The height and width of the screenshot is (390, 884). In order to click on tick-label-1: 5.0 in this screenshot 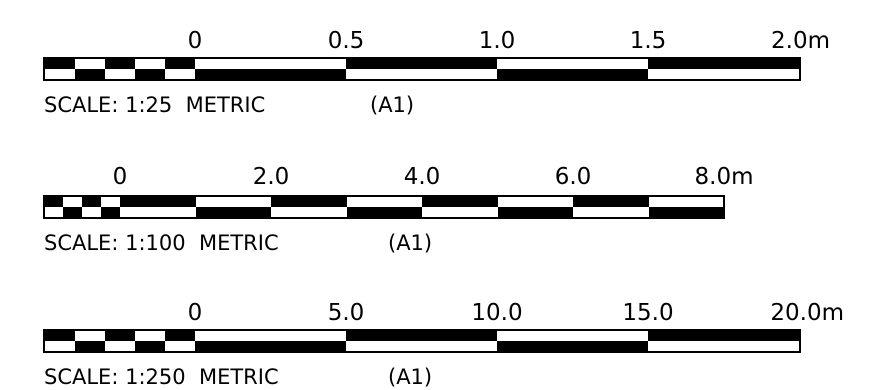, I will do `click(346, 313)`.